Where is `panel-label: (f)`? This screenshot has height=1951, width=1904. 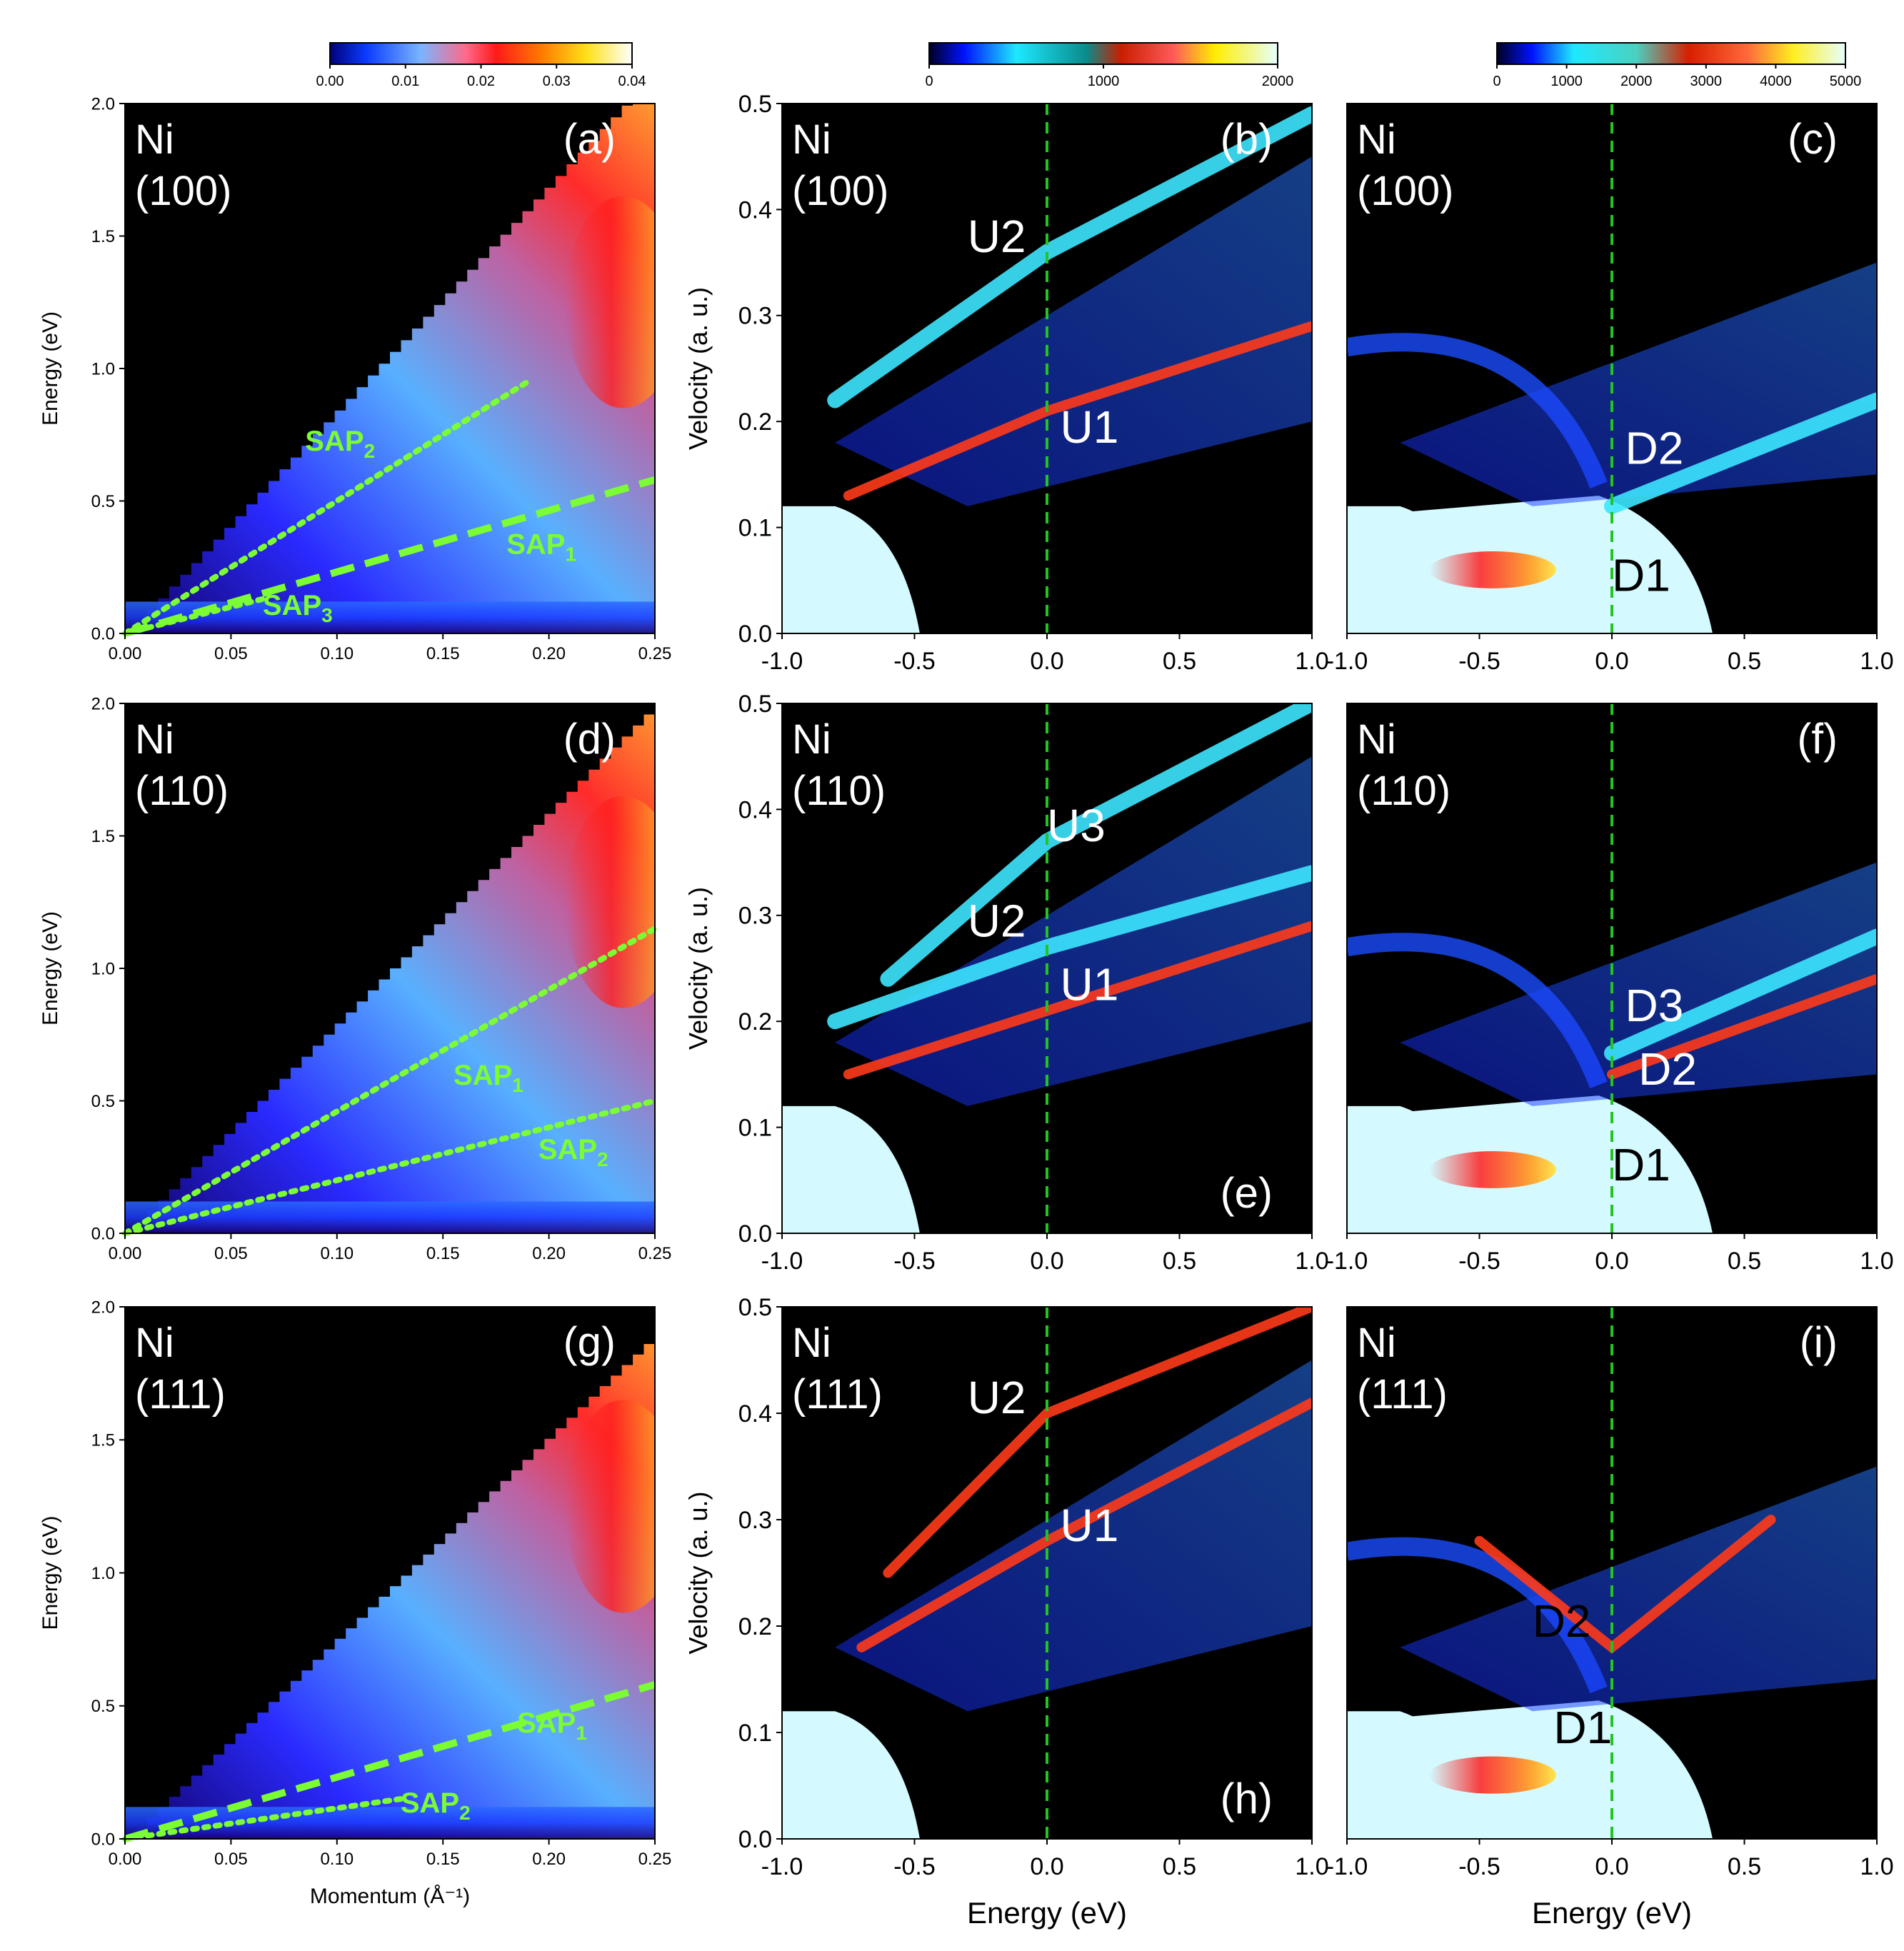 panel-label: (f) is located at coordinates (1817, 739).